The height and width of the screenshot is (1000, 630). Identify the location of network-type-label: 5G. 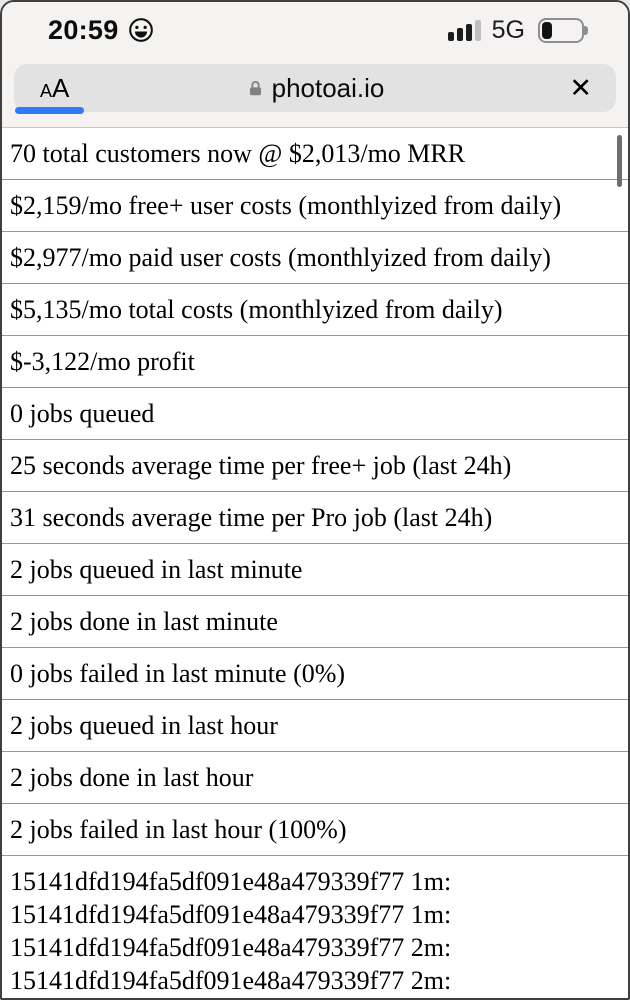
(508, 29).